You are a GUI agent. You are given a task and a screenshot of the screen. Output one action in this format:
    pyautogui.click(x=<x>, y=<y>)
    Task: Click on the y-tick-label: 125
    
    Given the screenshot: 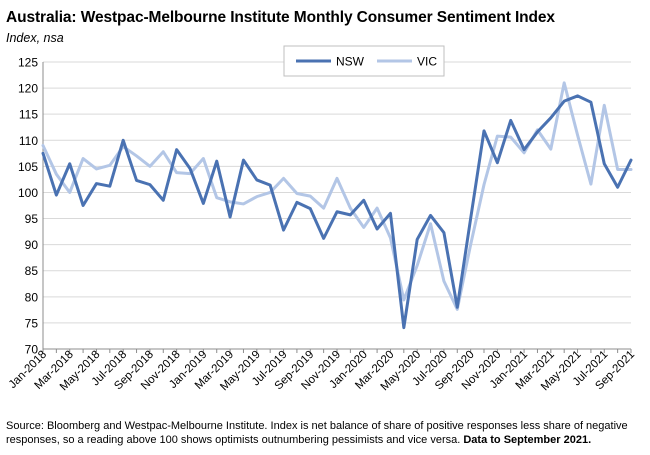 What is the action you would take?
    pyautogui.click(x=28, y=63)
    